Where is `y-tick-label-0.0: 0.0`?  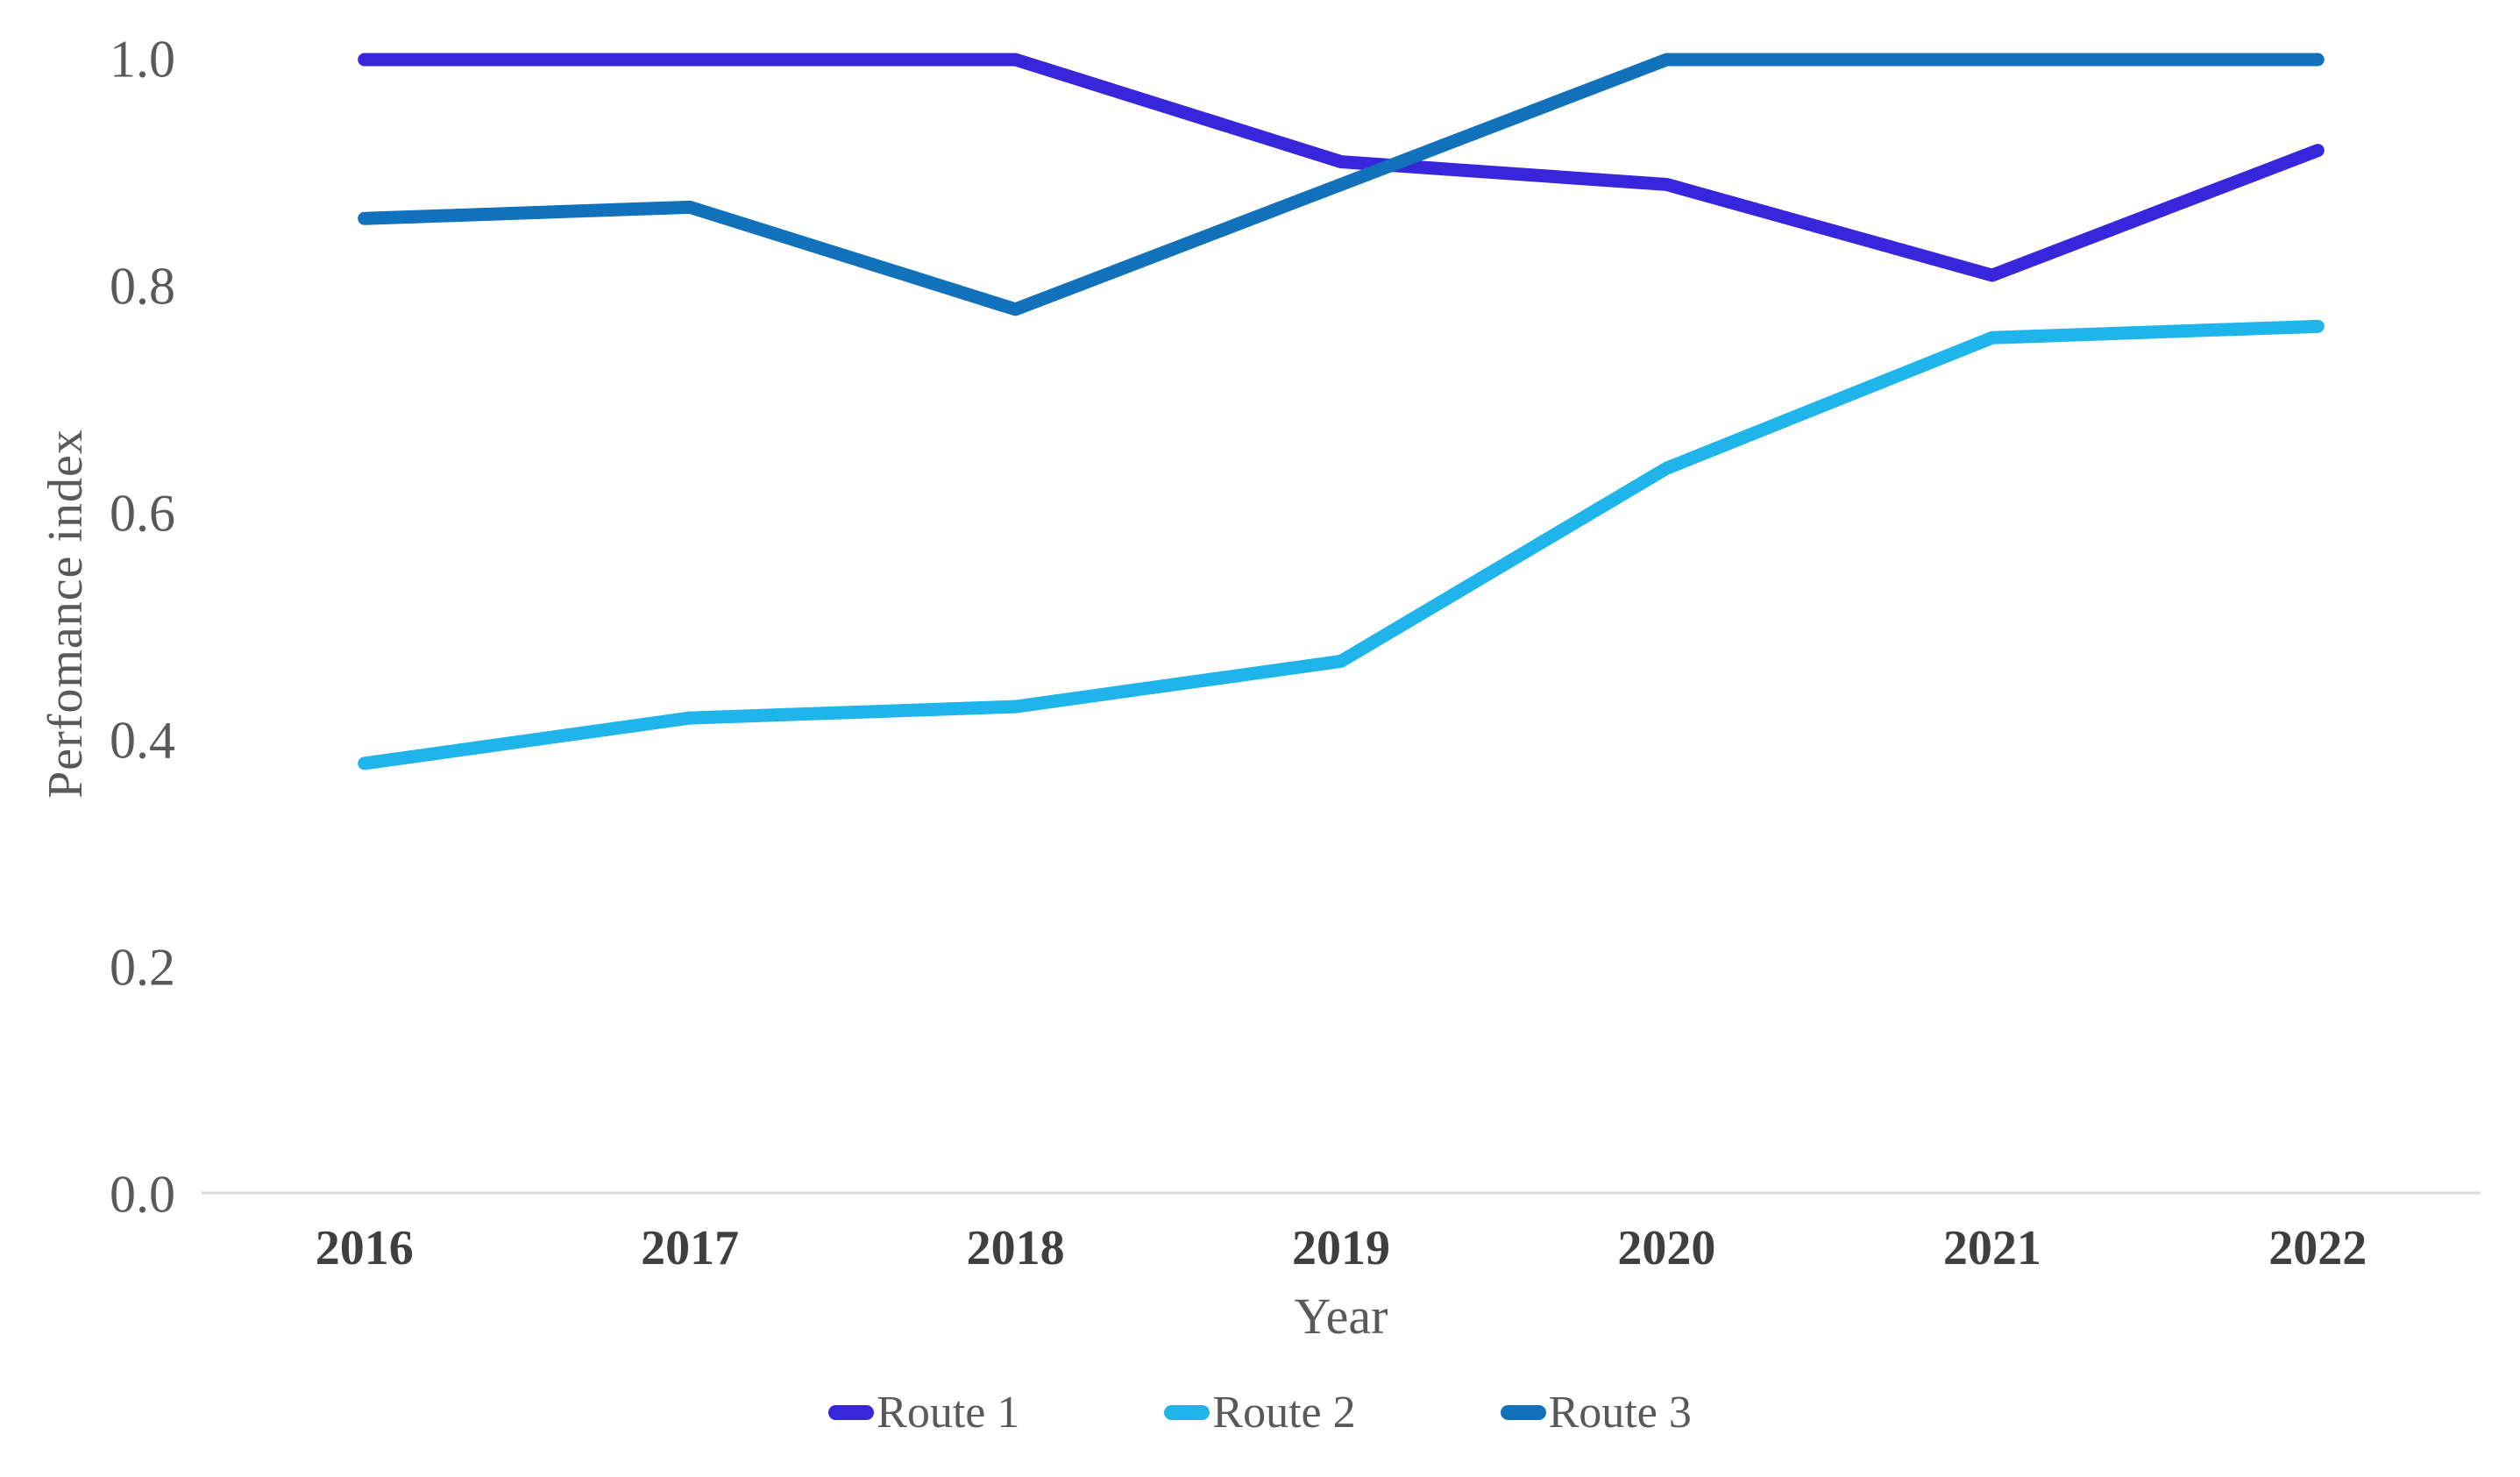
y-tick-label-0.0: 0.0 is located at coordinates (142, 1194).